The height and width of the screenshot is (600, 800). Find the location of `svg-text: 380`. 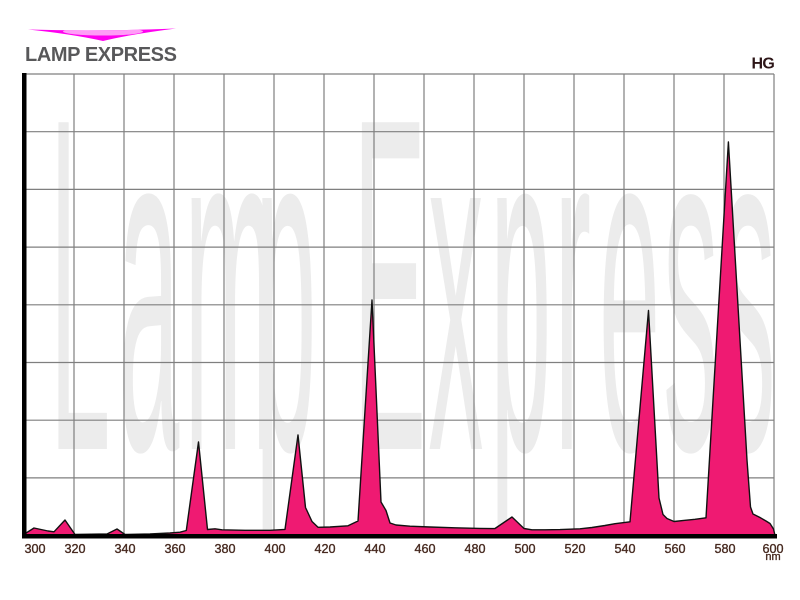

svg-text: 380 is located at coordinates (224, 549).